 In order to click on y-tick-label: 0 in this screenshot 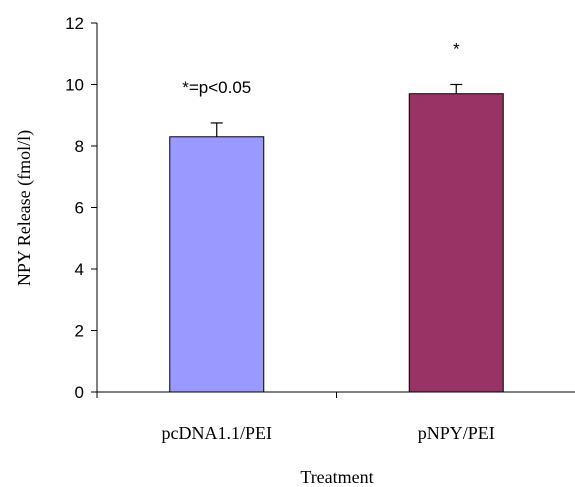, I will do `click(79, 392)`.